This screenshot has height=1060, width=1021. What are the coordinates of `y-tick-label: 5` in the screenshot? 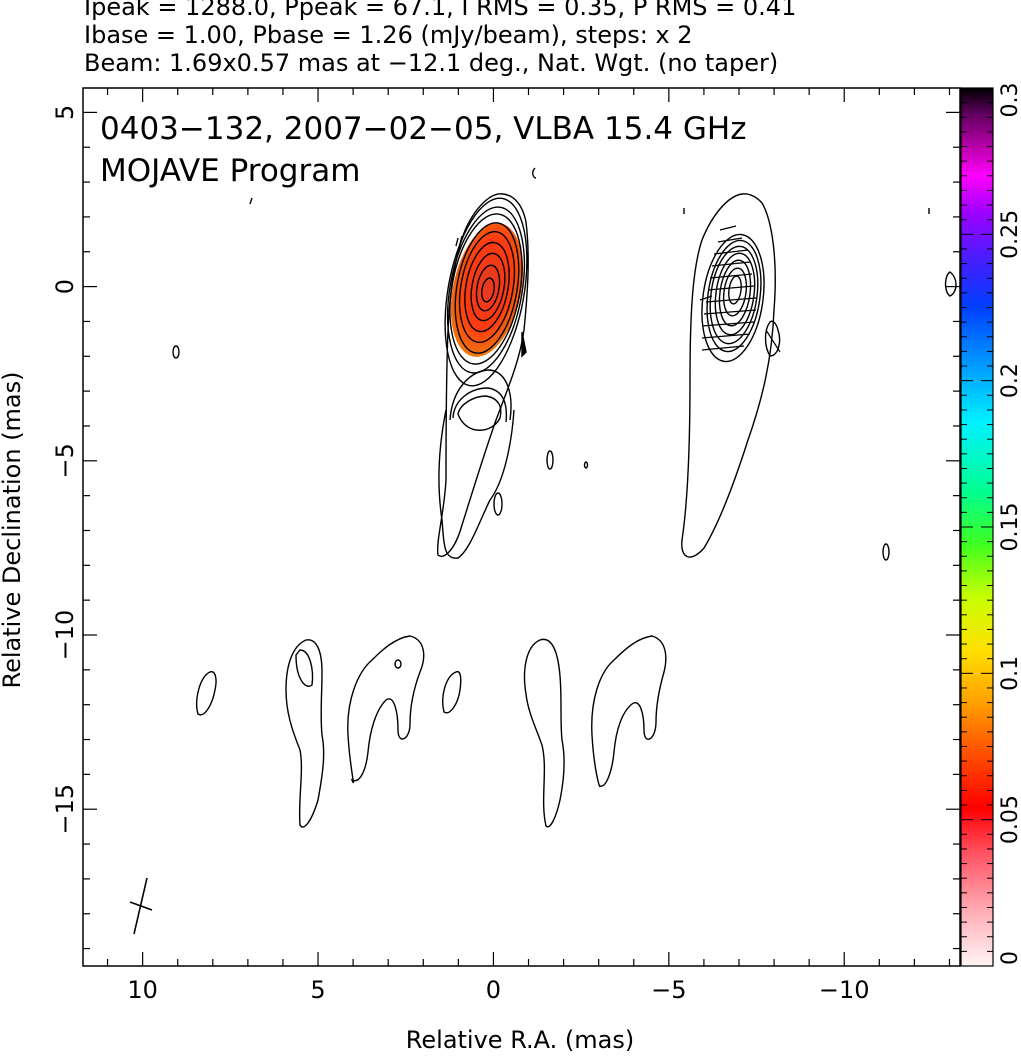 It's located at (65, 112).